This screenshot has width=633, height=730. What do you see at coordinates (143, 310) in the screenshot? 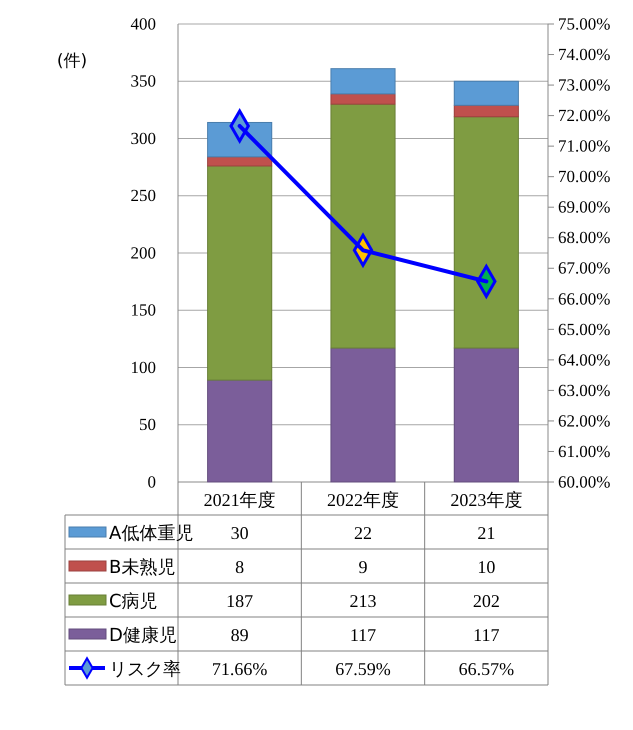
I see `y-tick-label: 150` at bounding box center [143, 310].